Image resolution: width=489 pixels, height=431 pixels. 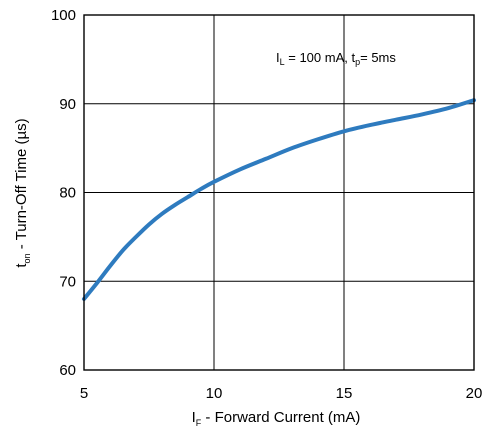 What do you see at coordinates (378, 57) in the screenshot?
I see `annotation-part-3: = 5ms` at bounding box center [378, 57].